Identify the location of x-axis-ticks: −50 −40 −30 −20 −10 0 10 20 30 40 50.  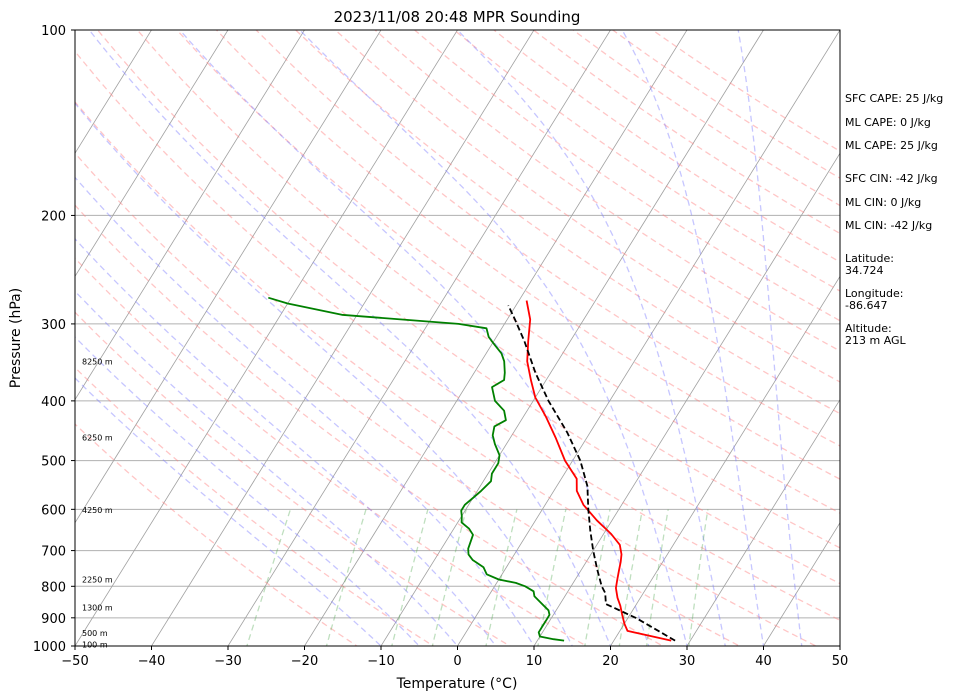
(454, 657).